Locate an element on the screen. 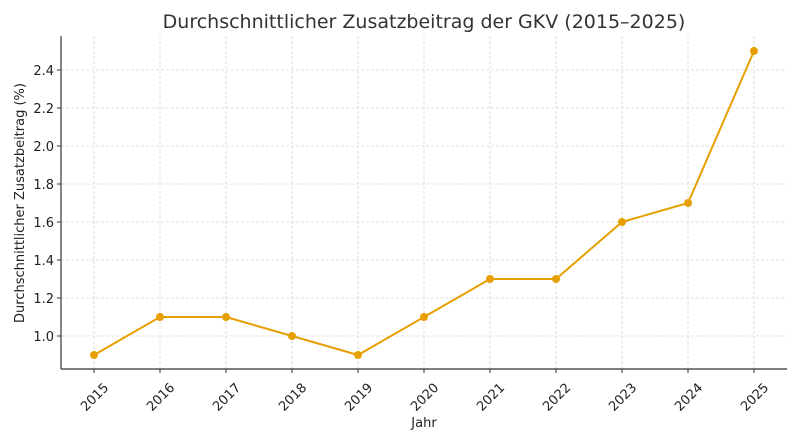 Image resolution: width=800 pixels, height=444 pixels. y-tick-label: 1.6 is located at coordinates (43, 223).